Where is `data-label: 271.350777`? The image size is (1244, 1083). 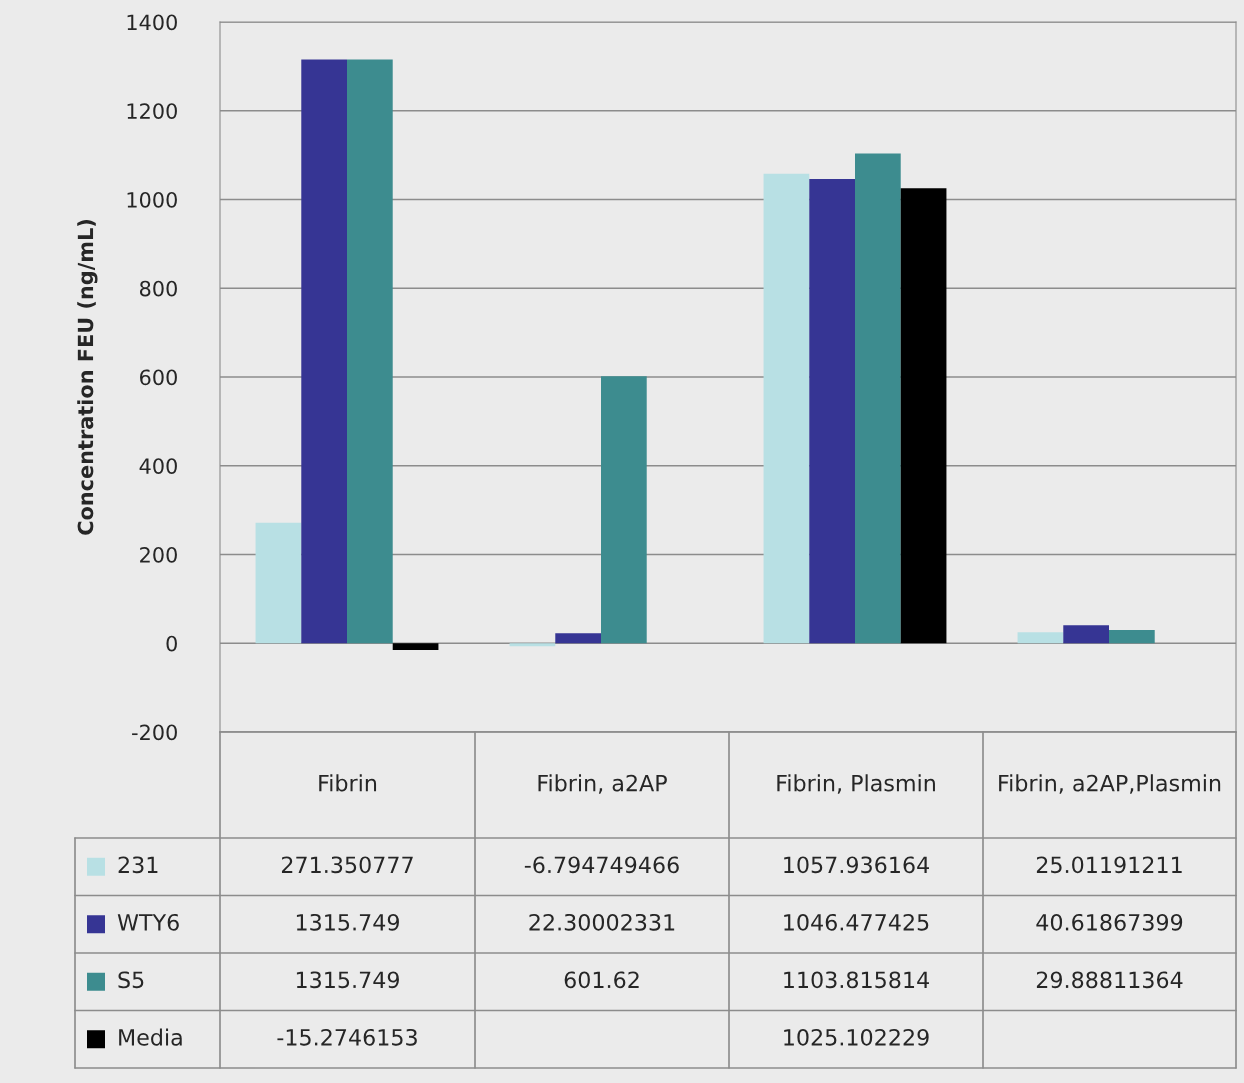 data-label: 271.350777 is located at coordinates (347, 865).